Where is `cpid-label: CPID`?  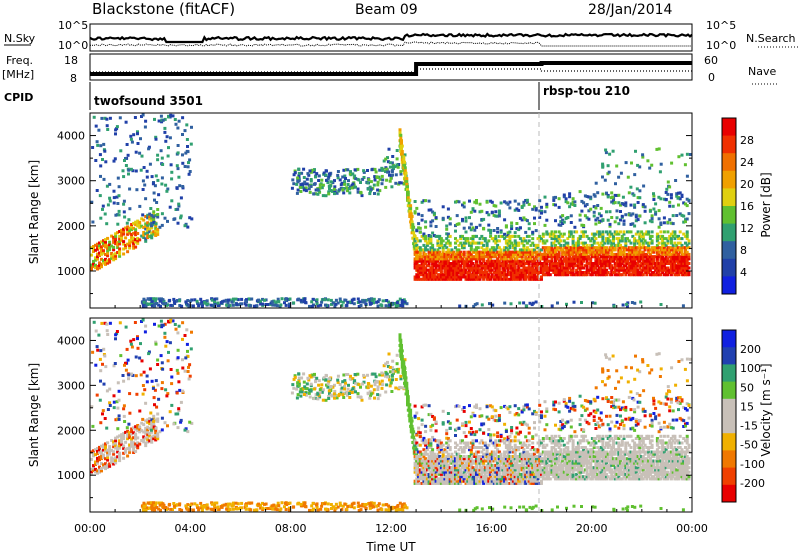
cpid-label: CPID is located at coordinates (18, 97).